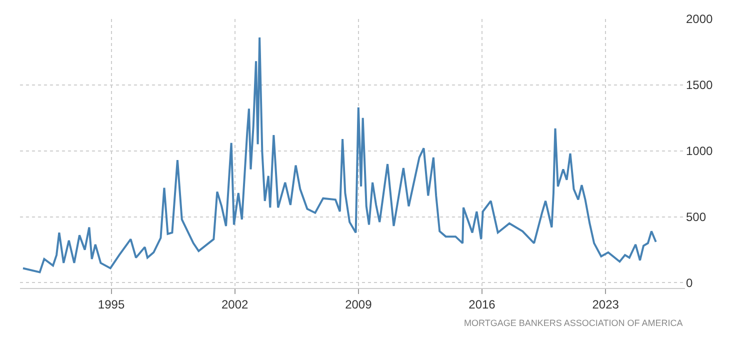  I want to click on text: MORTGAGE BANKERS ASSOCIATION OF AMERICA, so click(573, 323).